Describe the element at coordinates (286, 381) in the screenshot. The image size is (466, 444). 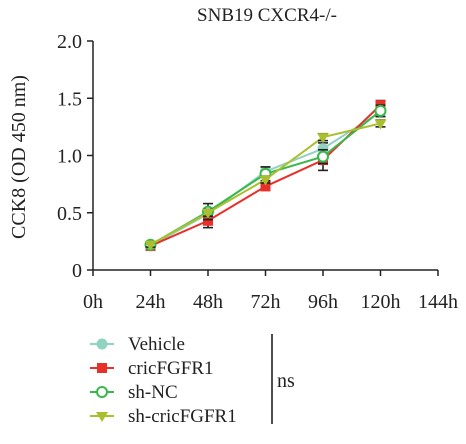
I see `significance-label: ns` at that location.